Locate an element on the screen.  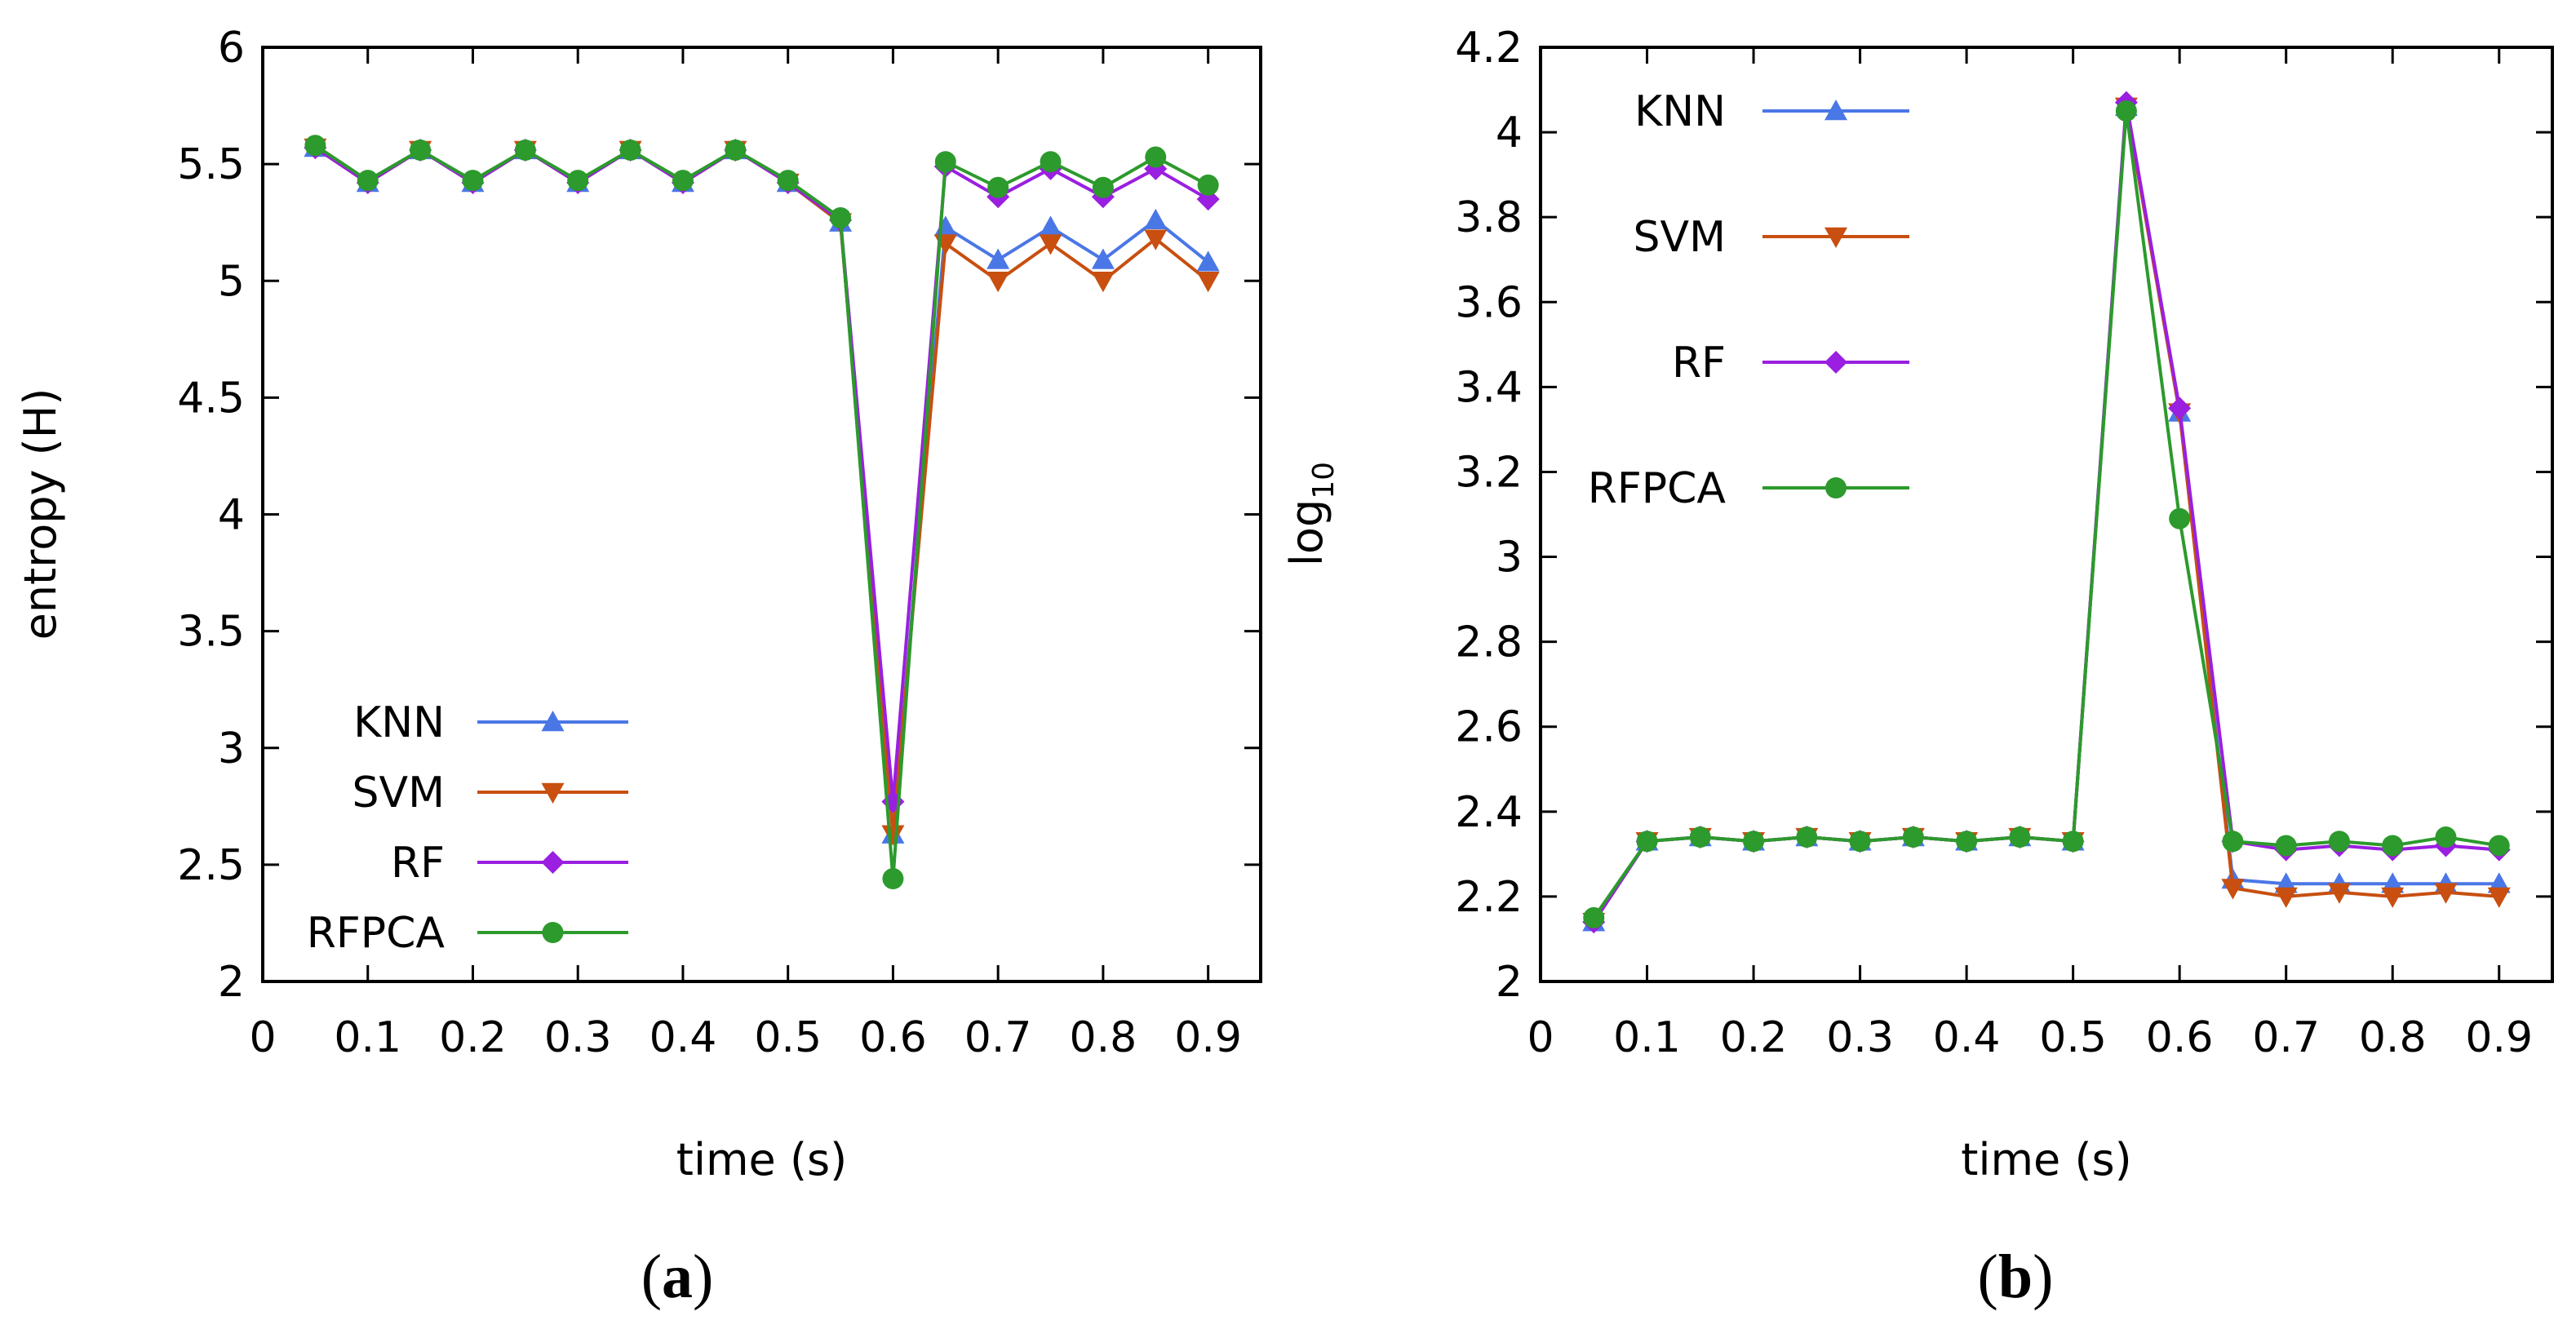
caption-a: (a) is located at coordinates (677, 1277).